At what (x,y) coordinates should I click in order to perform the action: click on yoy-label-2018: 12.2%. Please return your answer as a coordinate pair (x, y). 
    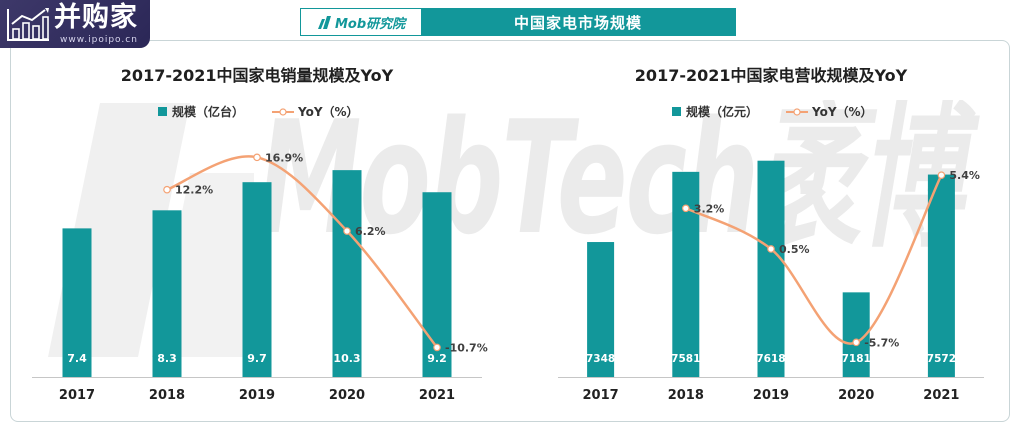
    Looking at the image, I should click on (194, 190).